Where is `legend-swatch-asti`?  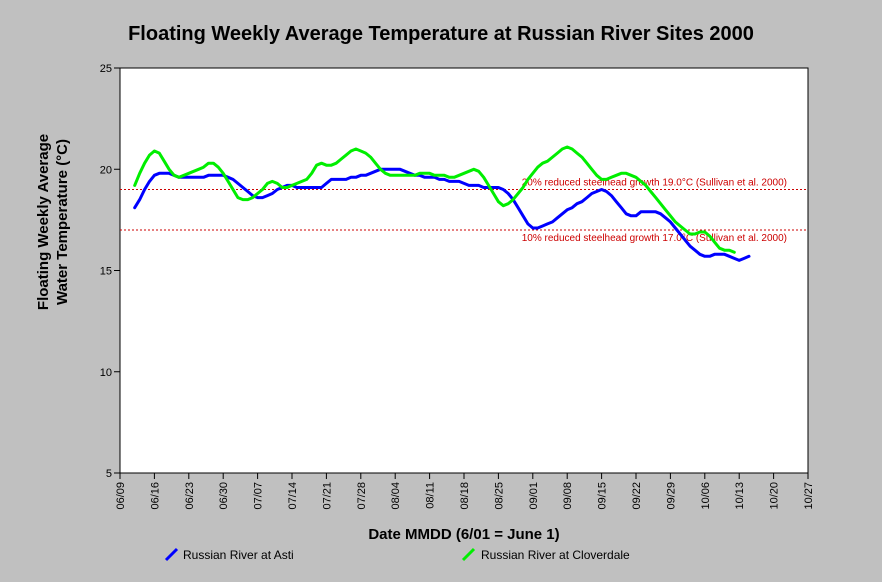 legend-swatch-asti is located at coordinates (171, 554).